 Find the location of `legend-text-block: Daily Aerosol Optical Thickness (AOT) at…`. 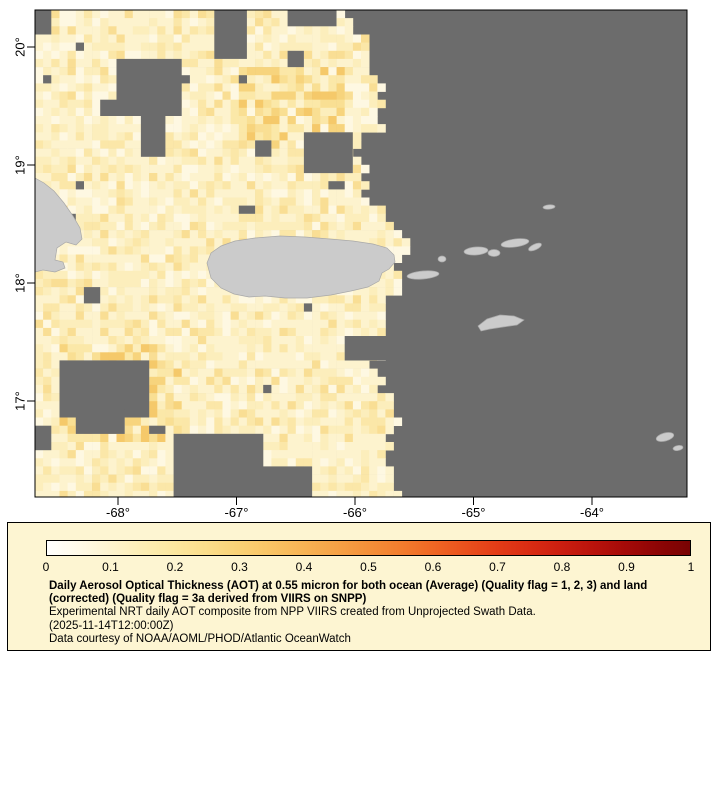

legend-text-block: Daily Aerosol Optical Thickness (AOT) at… is located at coordinates (362, 613).